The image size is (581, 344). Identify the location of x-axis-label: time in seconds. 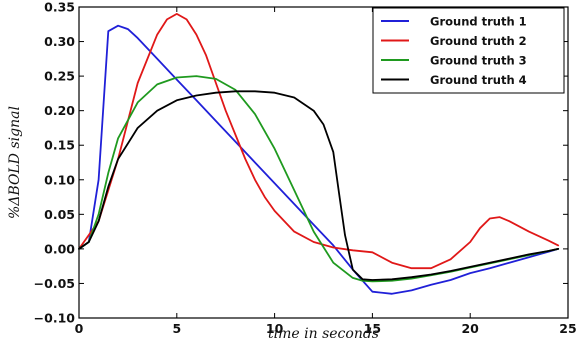
(323, 334).